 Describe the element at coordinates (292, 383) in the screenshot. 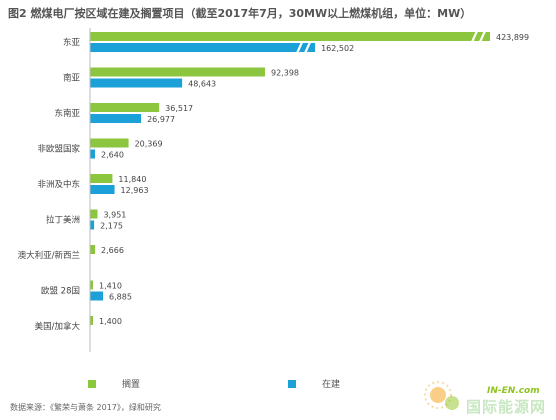

I see `legend-swatch-construction` at that location.